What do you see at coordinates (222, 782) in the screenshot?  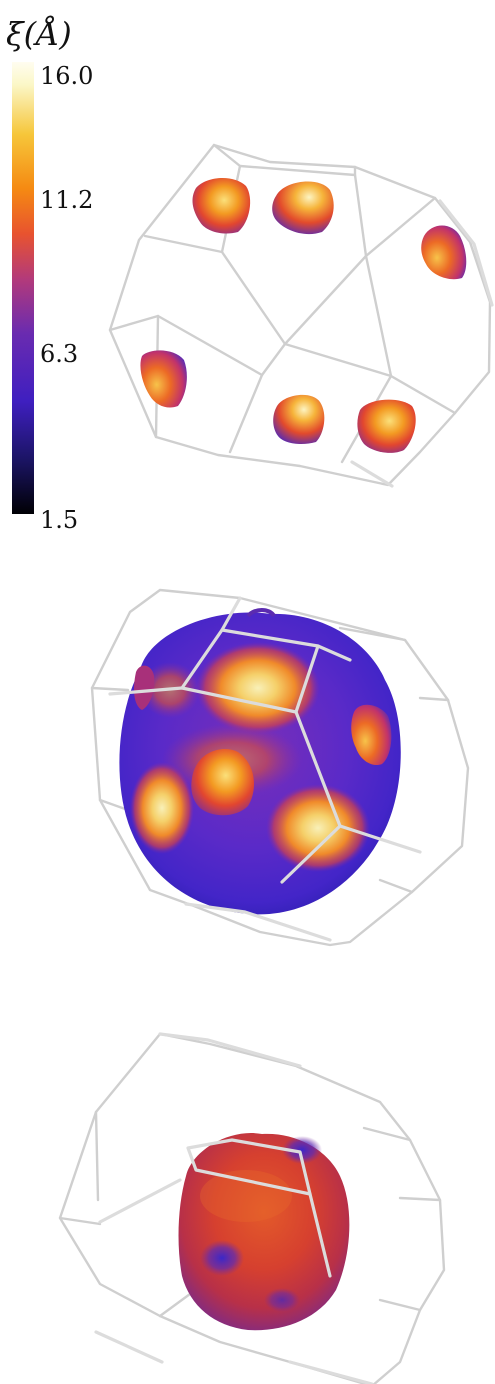 I see `pocket-cap-front` at bounding box center [222, 782].